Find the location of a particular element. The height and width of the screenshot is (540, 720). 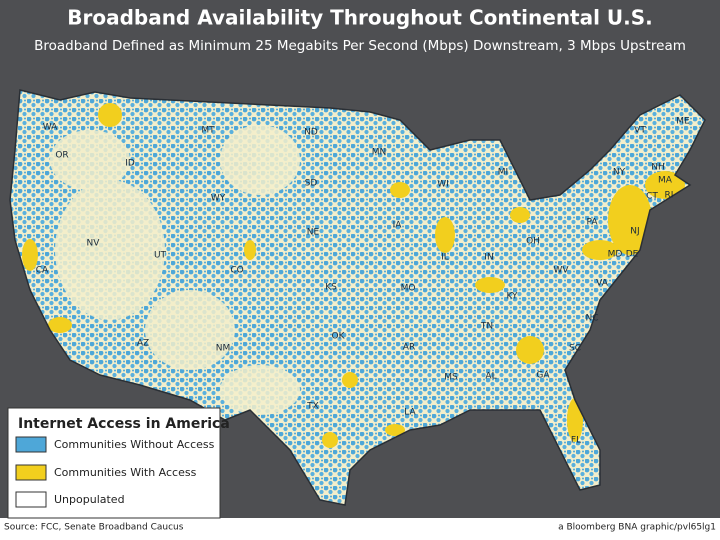

state-label: NE is located at coordinates (313, 233).